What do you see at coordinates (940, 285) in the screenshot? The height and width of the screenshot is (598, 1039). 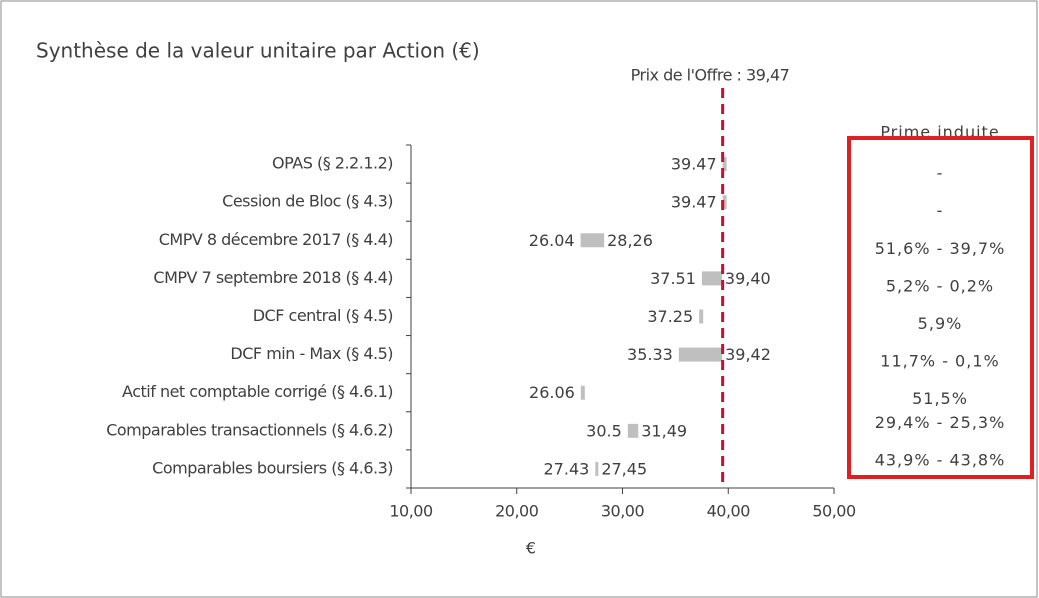 I see `premium-value: 5,2% - 0,2%` at bounding box center [940, 285].